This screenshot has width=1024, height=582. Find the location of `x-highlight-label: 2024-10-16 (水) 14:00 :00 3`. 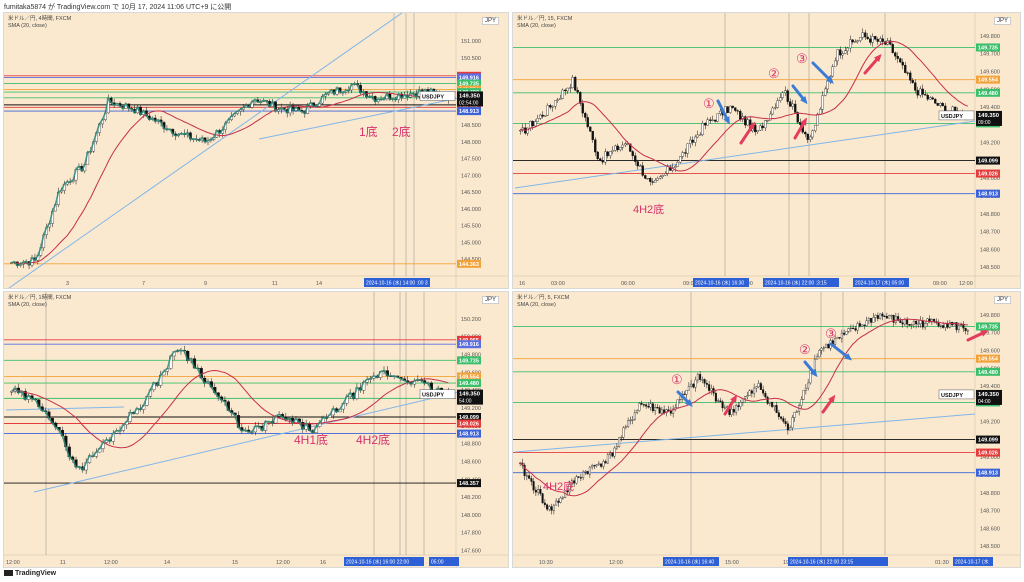

x-highlight-label: 2024-10-16 (水) 14:00 :00 3 is located at coordinates (397, 283).